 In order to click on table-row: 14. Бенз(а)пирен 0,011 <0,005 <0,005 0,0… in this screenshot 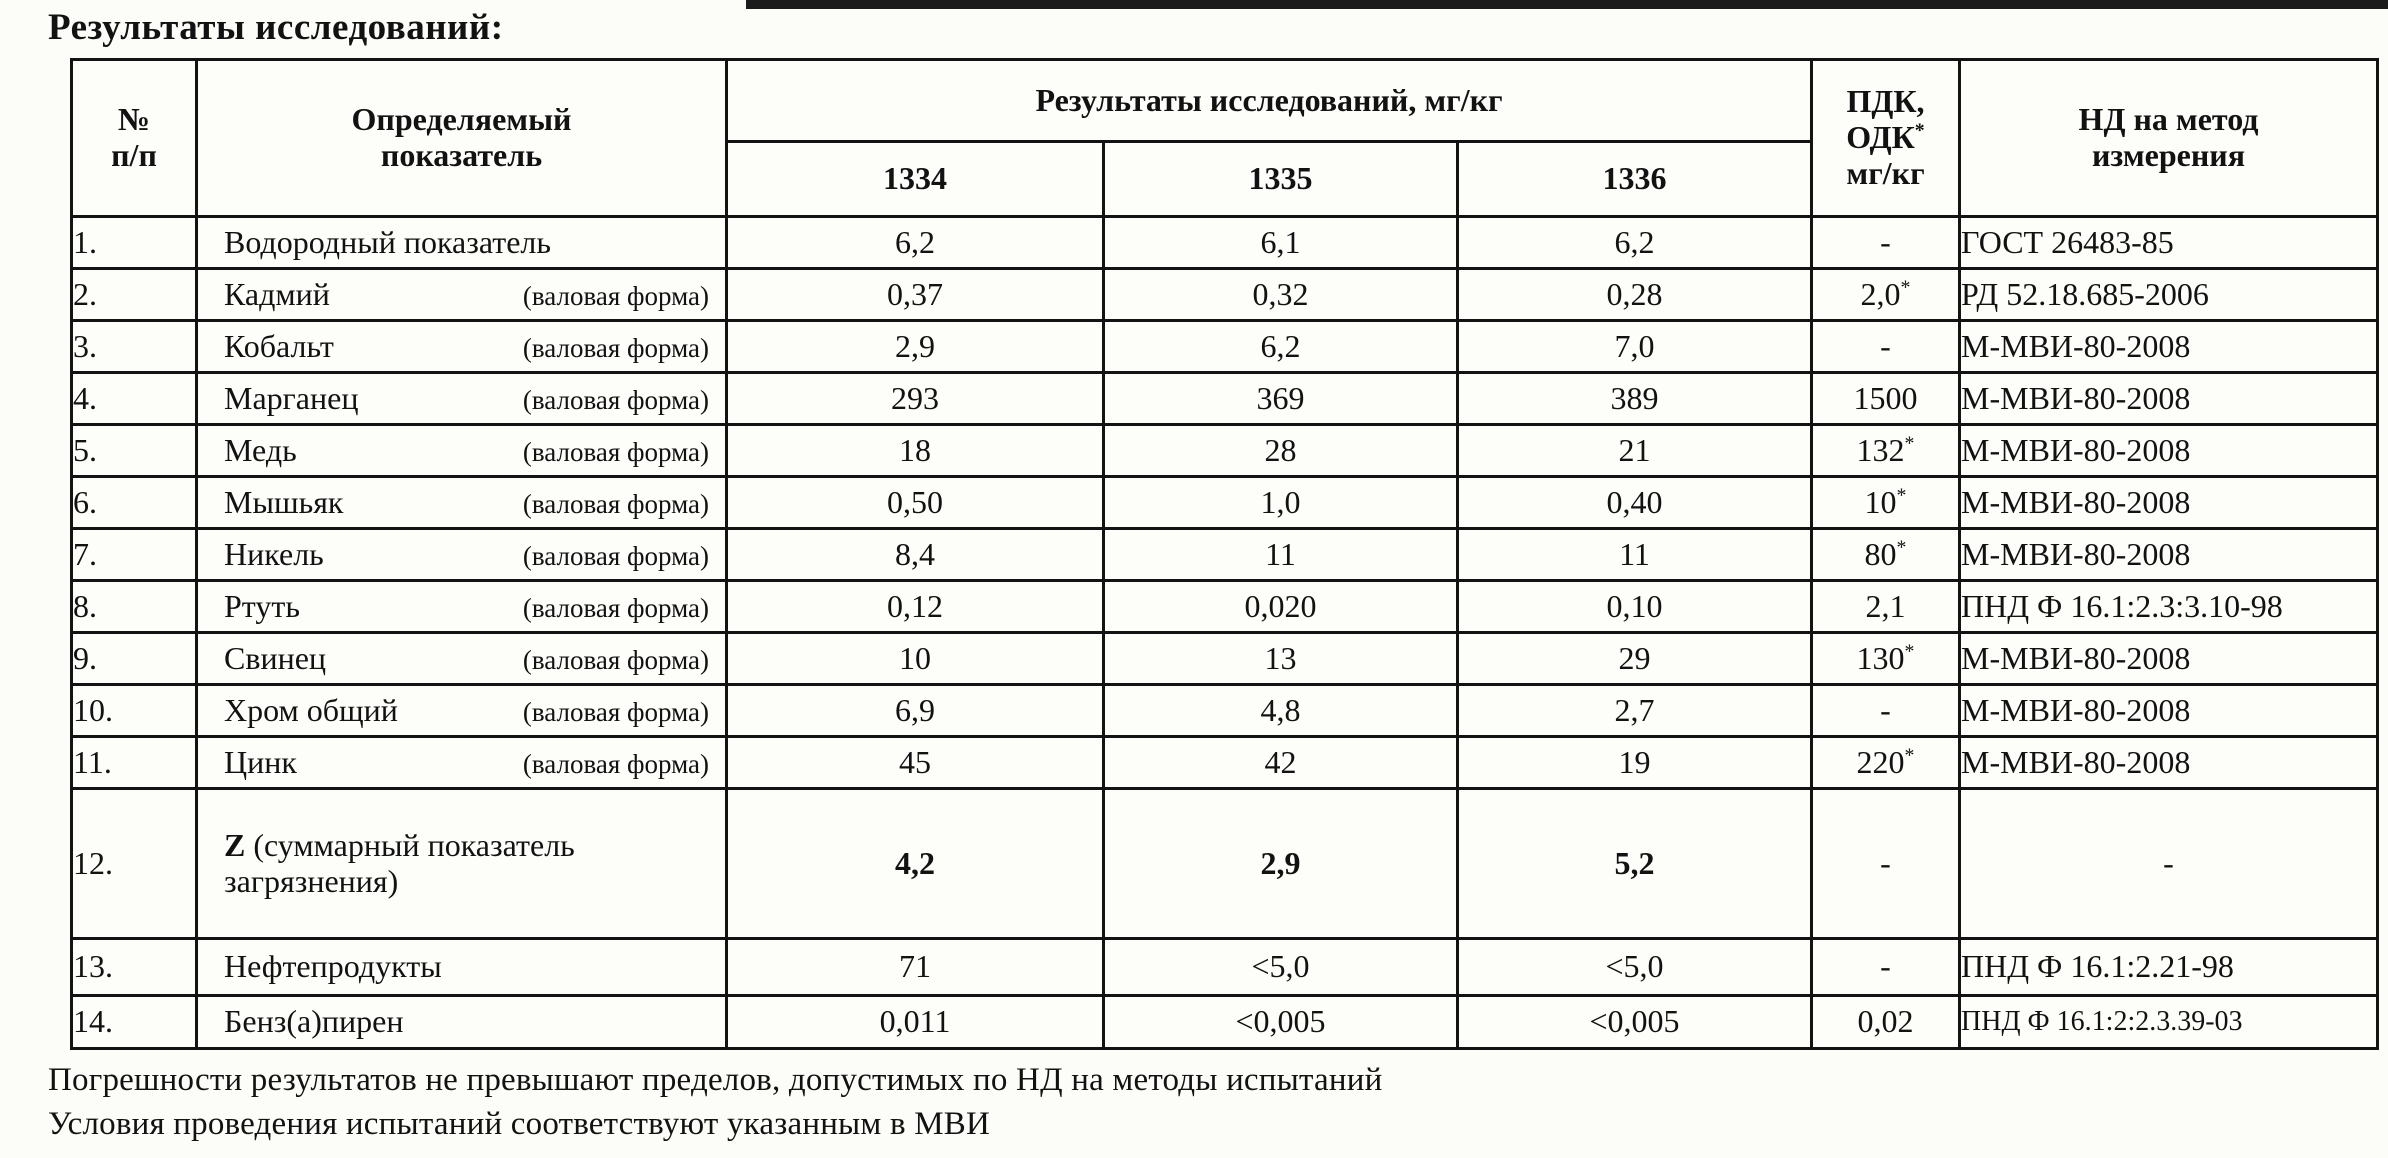, I will do `click(1224, 1022)`.